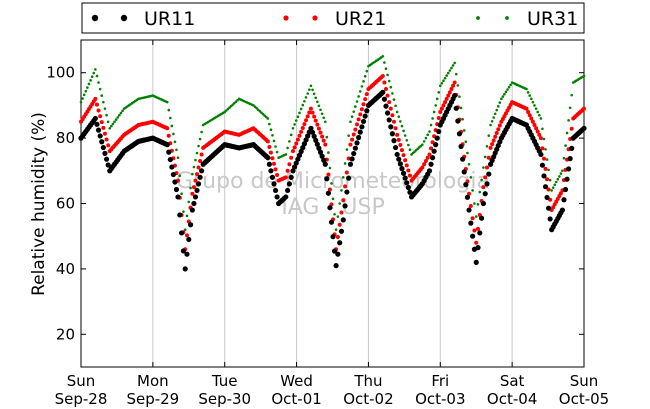  I want to click on legend-box, so click(333, 18).